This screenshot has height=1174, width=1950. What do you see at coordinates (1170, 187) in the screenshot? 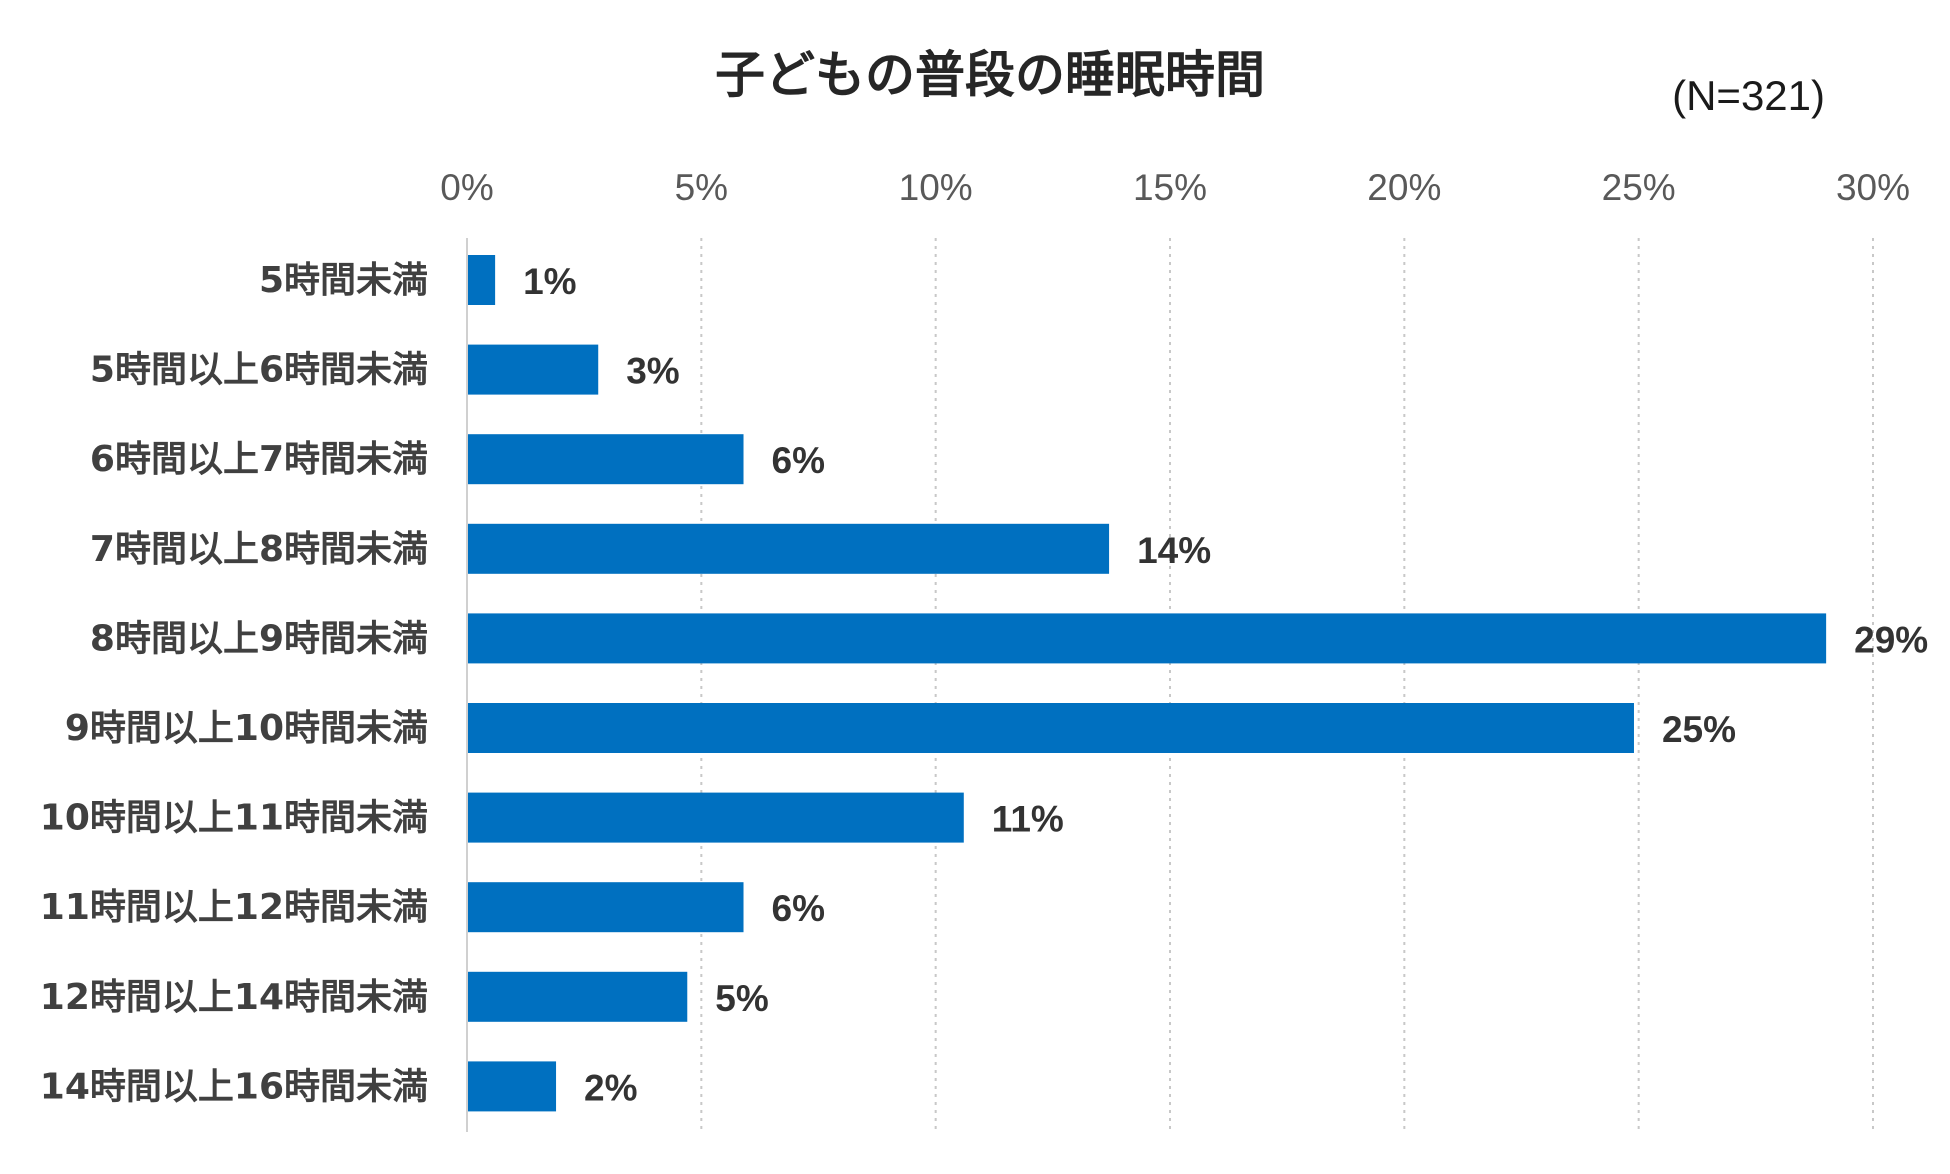
I see `x-tick-label: 15%` at bounding box center [1170, 187].